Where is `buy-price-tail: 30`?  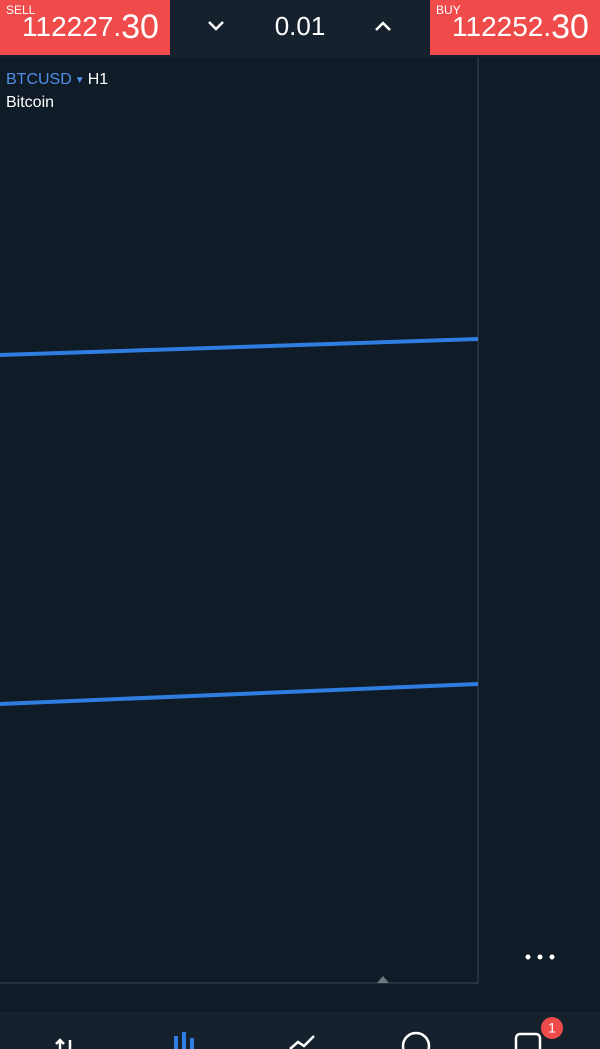
buy-price-tail: 30 is located at coordinates (570, 27).